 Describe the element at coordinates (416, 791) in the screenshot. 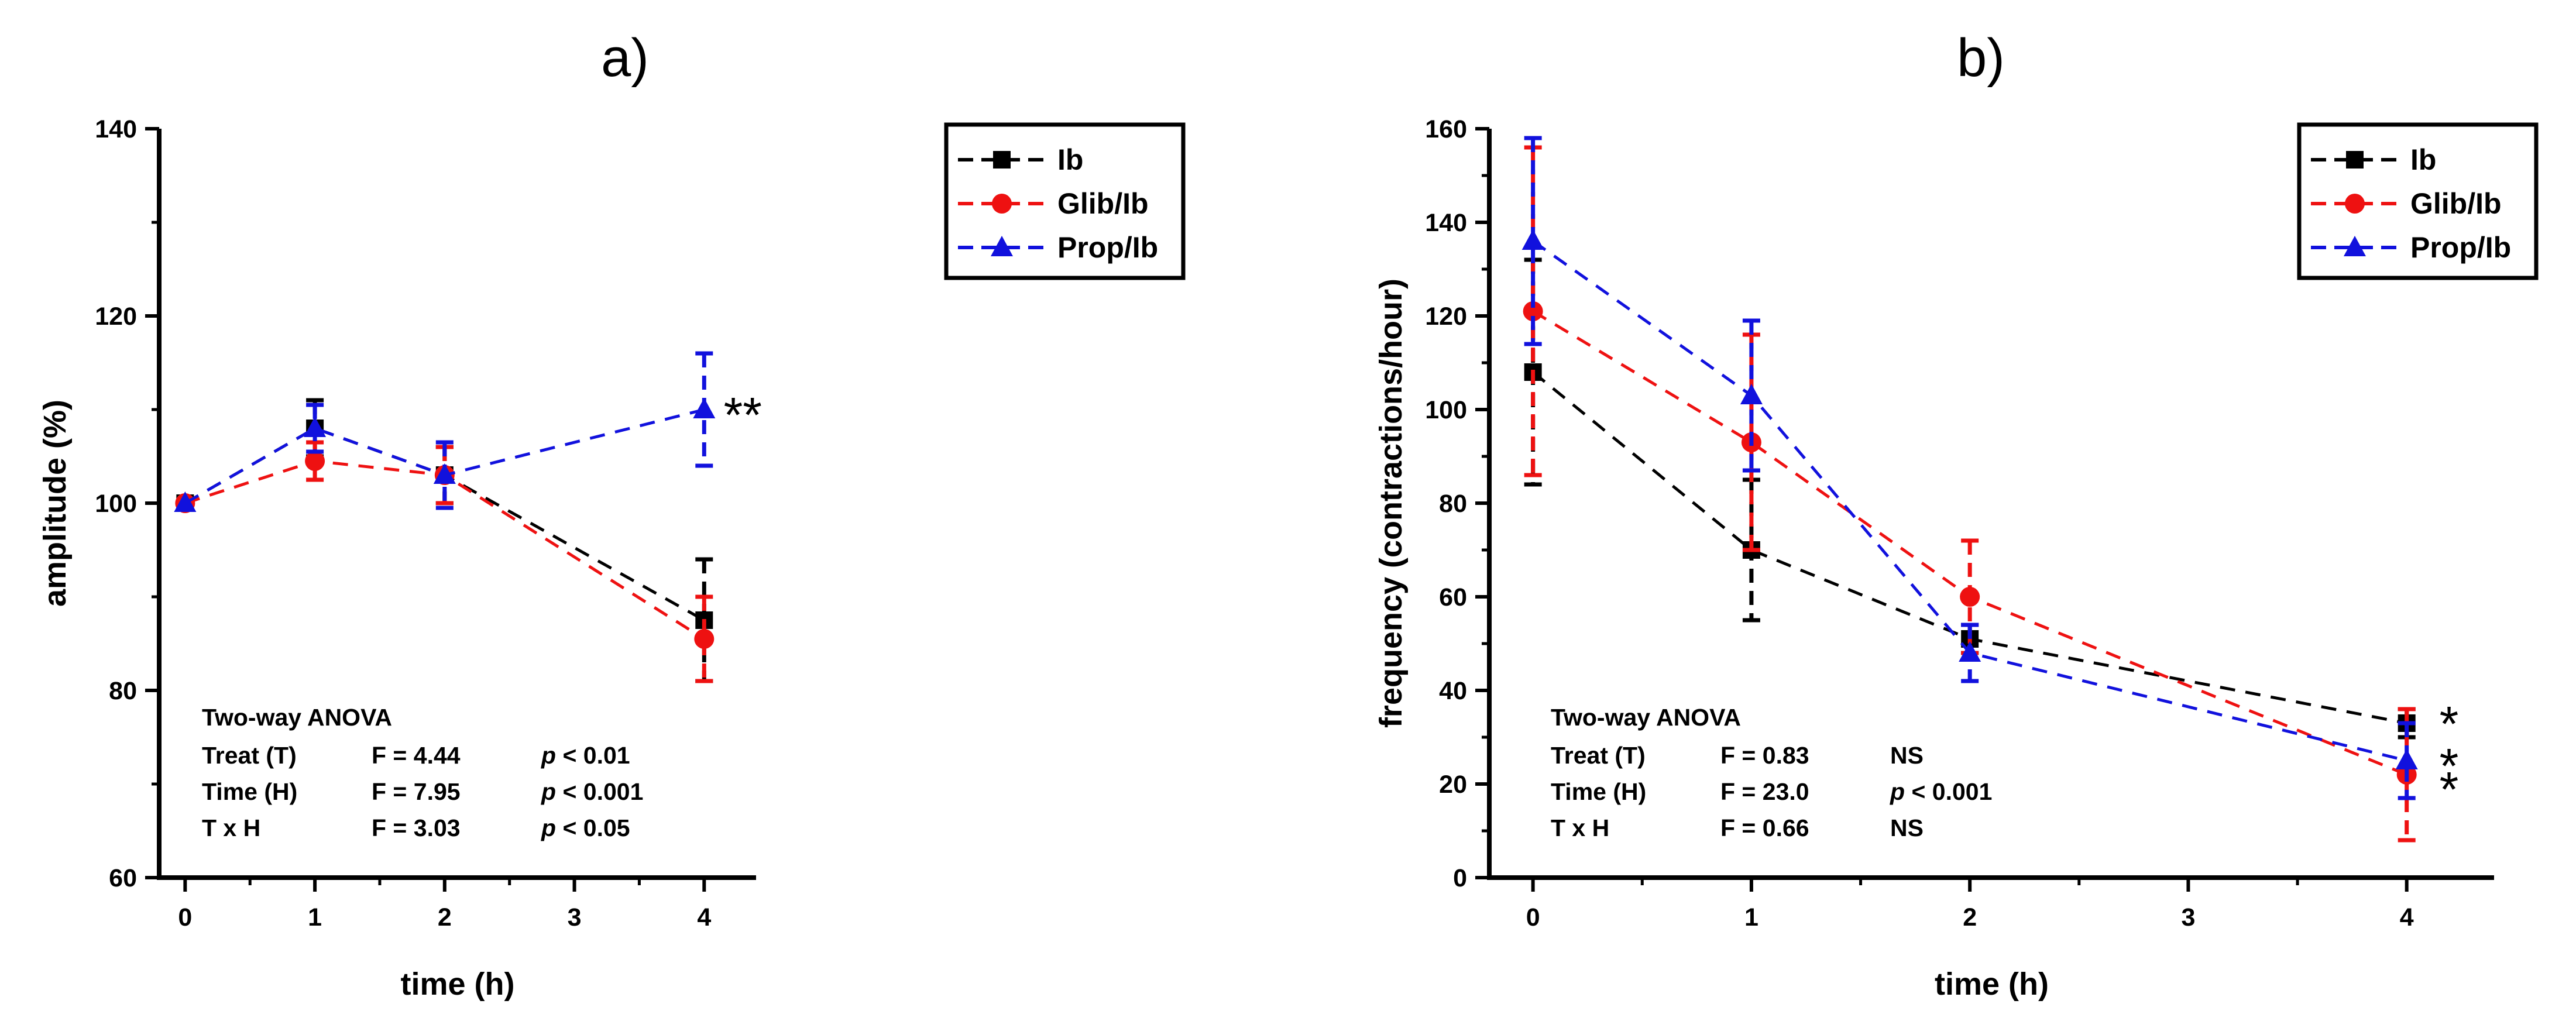

I see `stats-row-f: F = 7.95` at that location.